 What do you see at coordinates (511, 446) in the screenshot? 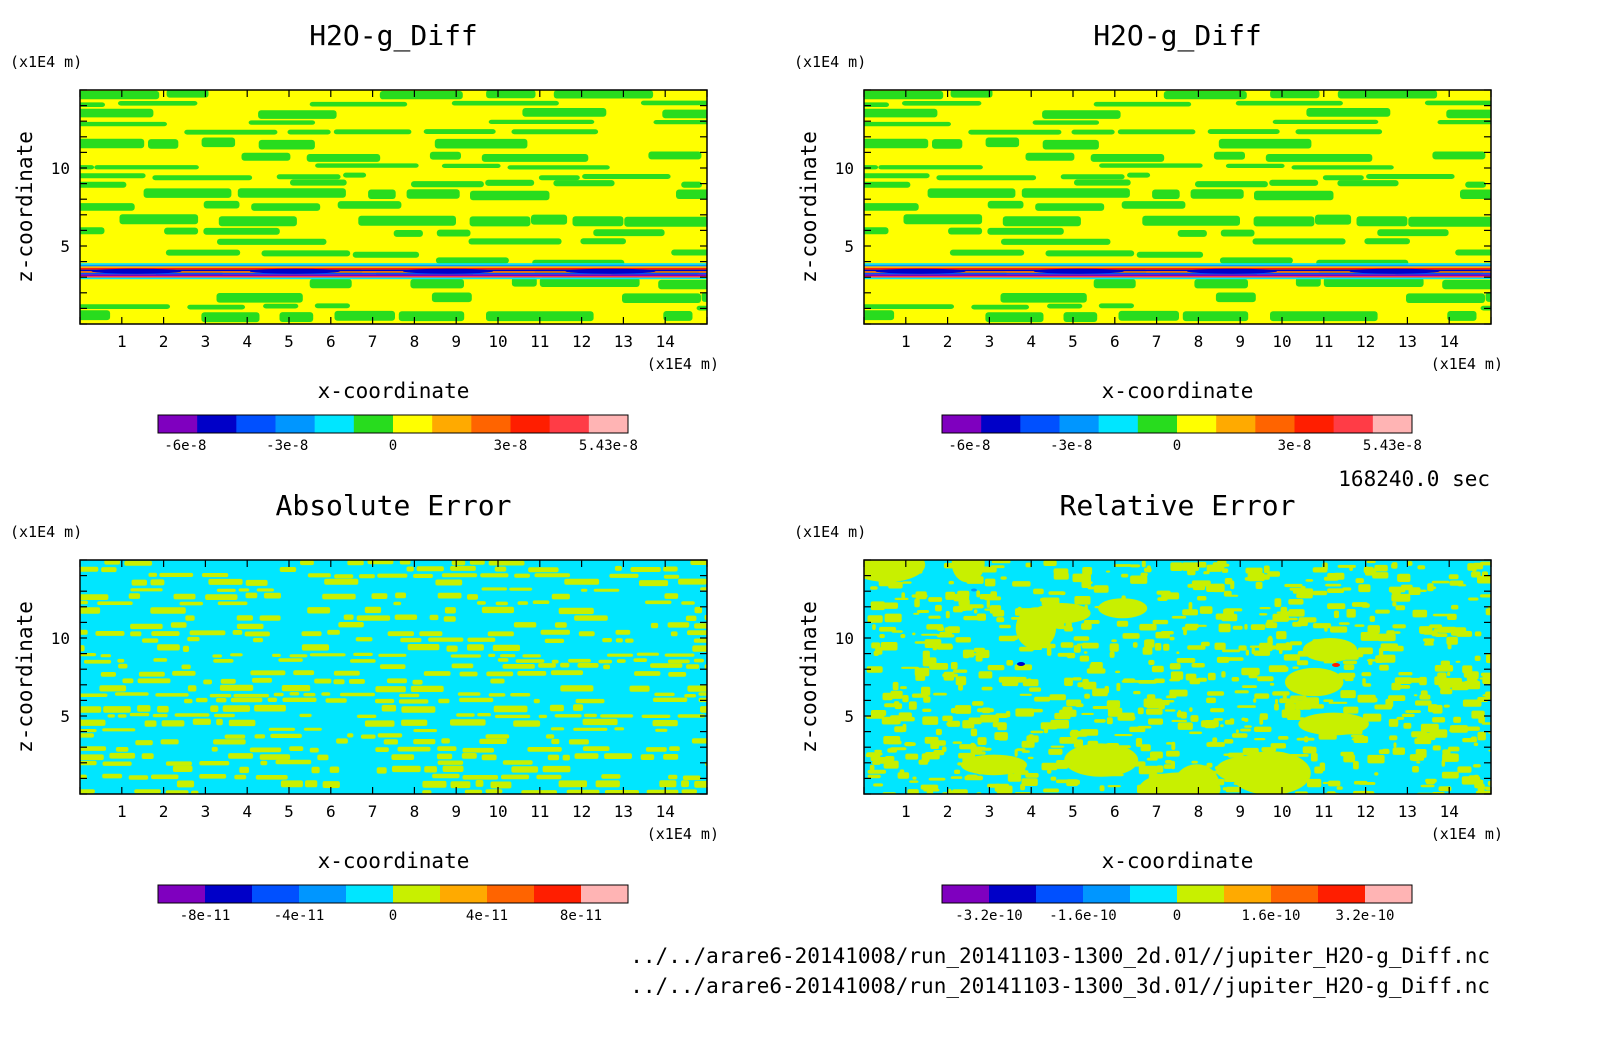
I see `colorbar-tick-label: 3e-8` at bounding box center [511, 446].